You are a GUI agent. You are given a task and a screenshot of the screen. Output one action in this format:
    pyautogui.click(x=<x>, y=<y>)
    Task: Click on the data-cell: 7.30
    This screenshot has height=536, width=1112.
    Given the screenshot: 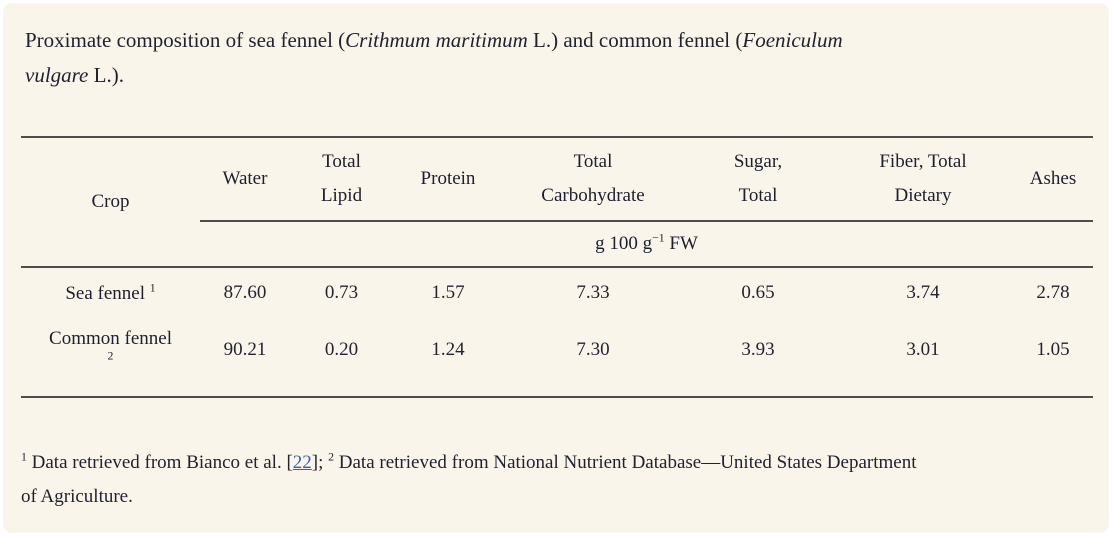 What is the action you would take?
    pyautogui.click(x=593, y=349)
    